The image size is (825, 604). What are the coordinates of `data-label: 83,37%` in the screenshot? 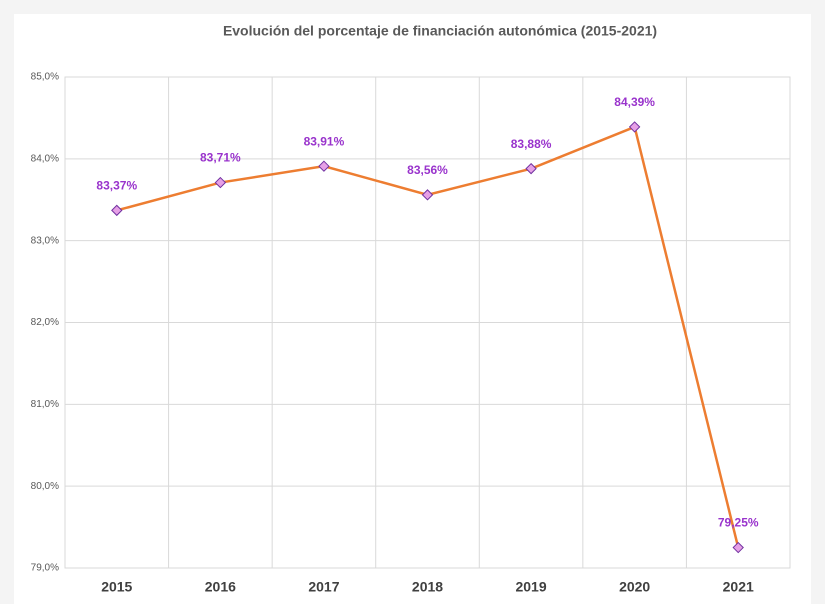 It's located at (116, 186).